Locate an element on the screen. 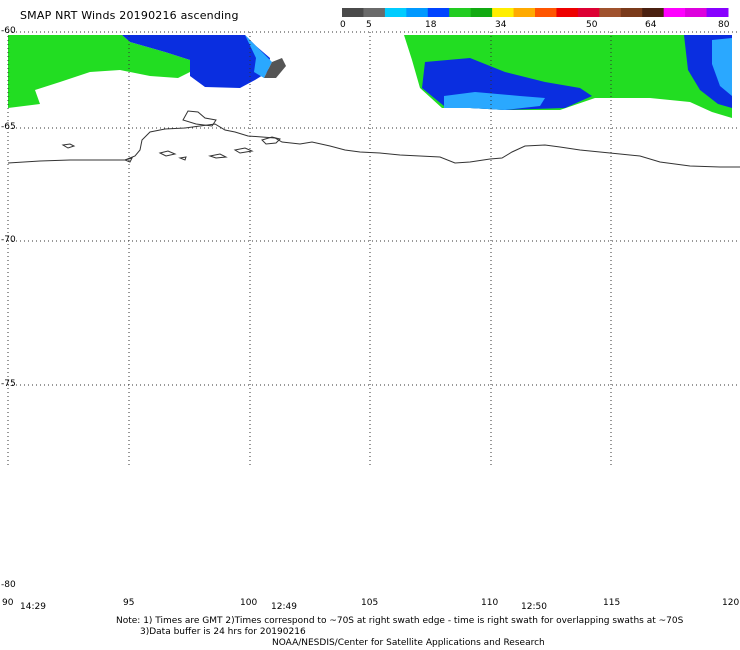 The image size is (740, 650). colorbar-label: 18 is located at coordinates (431, 25).